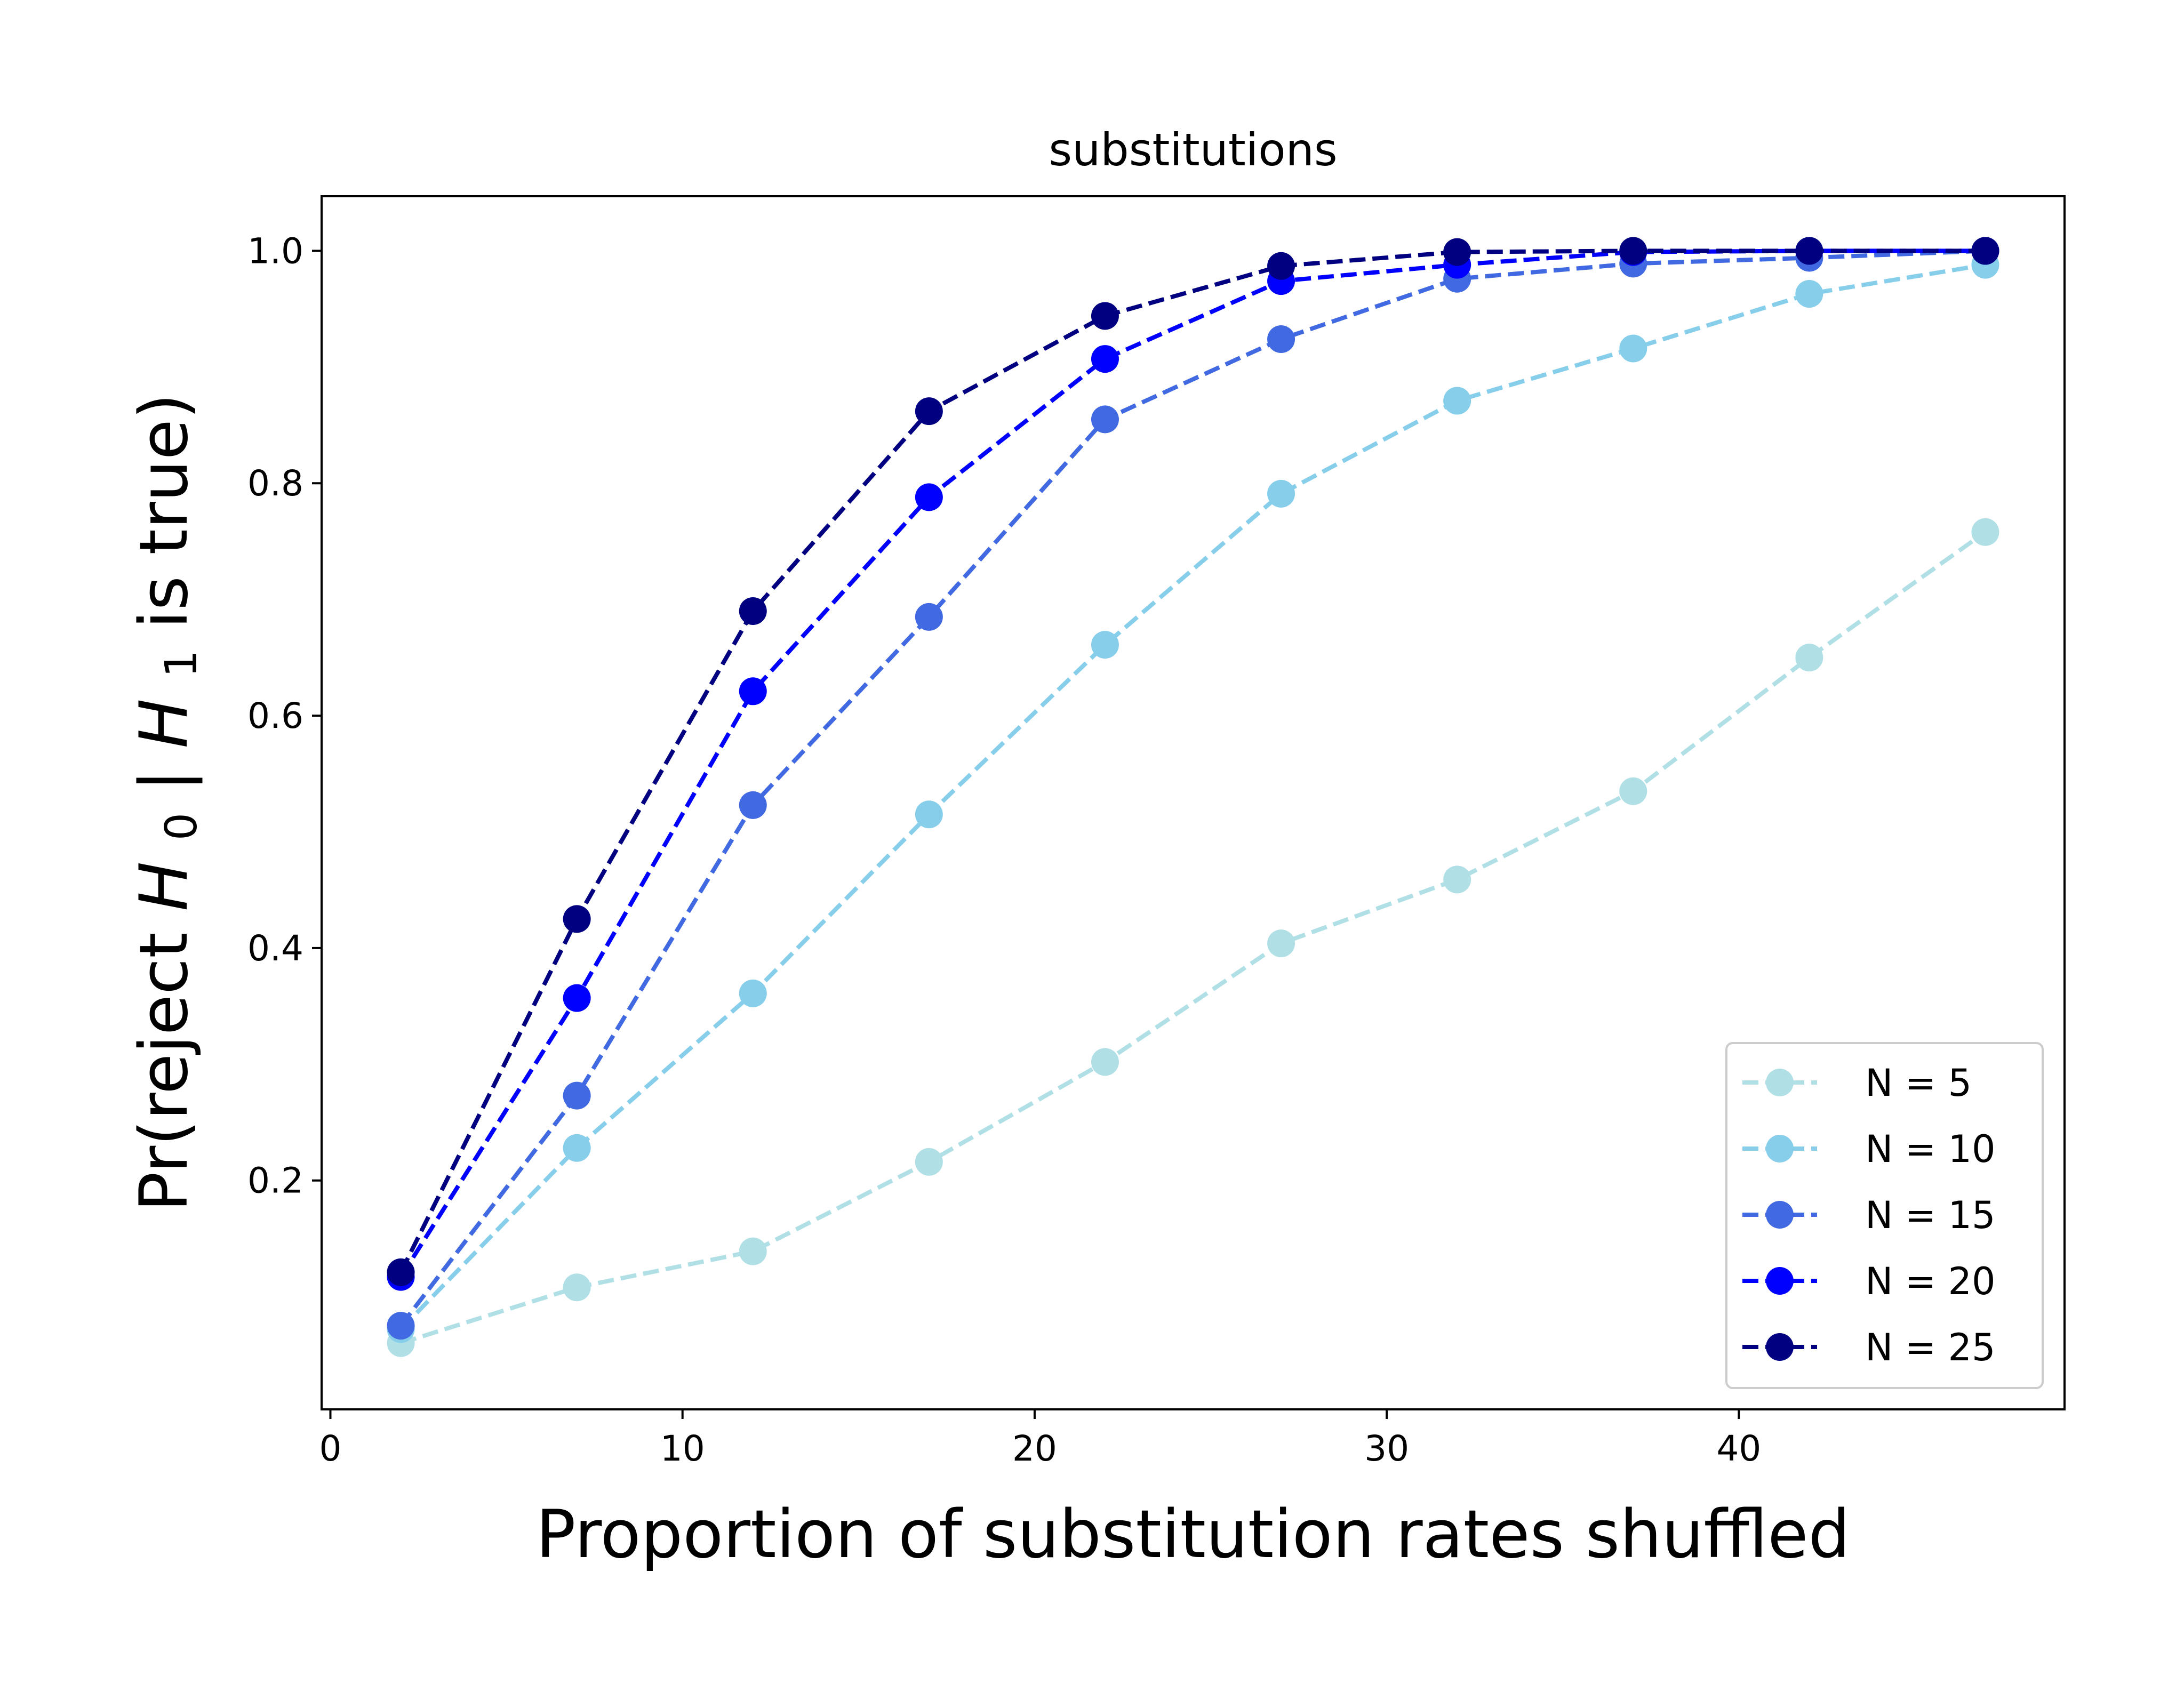 This screenshot has height=1692, width=2184. Describe the element at coordinates (275, 716) in the screenshot. I see `y-tick-label: 0.6` at that location.